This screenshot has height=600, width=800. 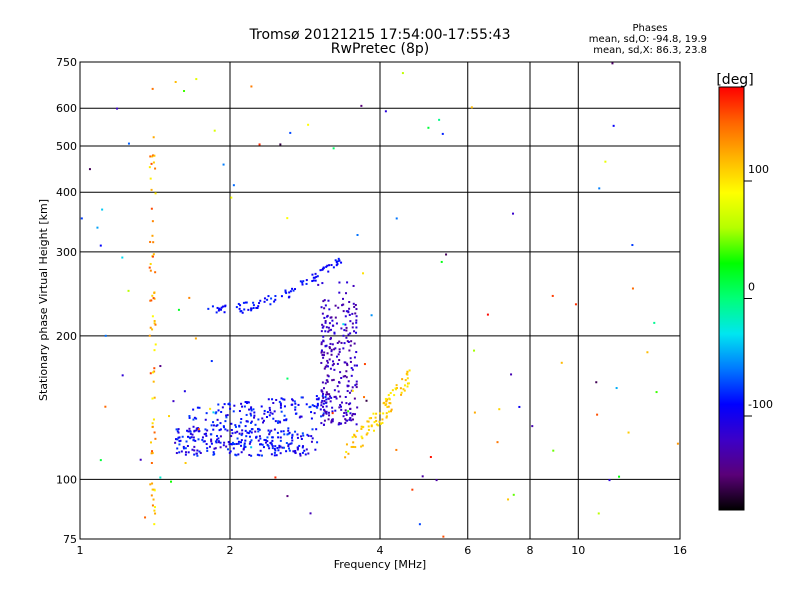 I want to click on chart-subtitle: RwPretec (8p), so click(x=380, y=49).